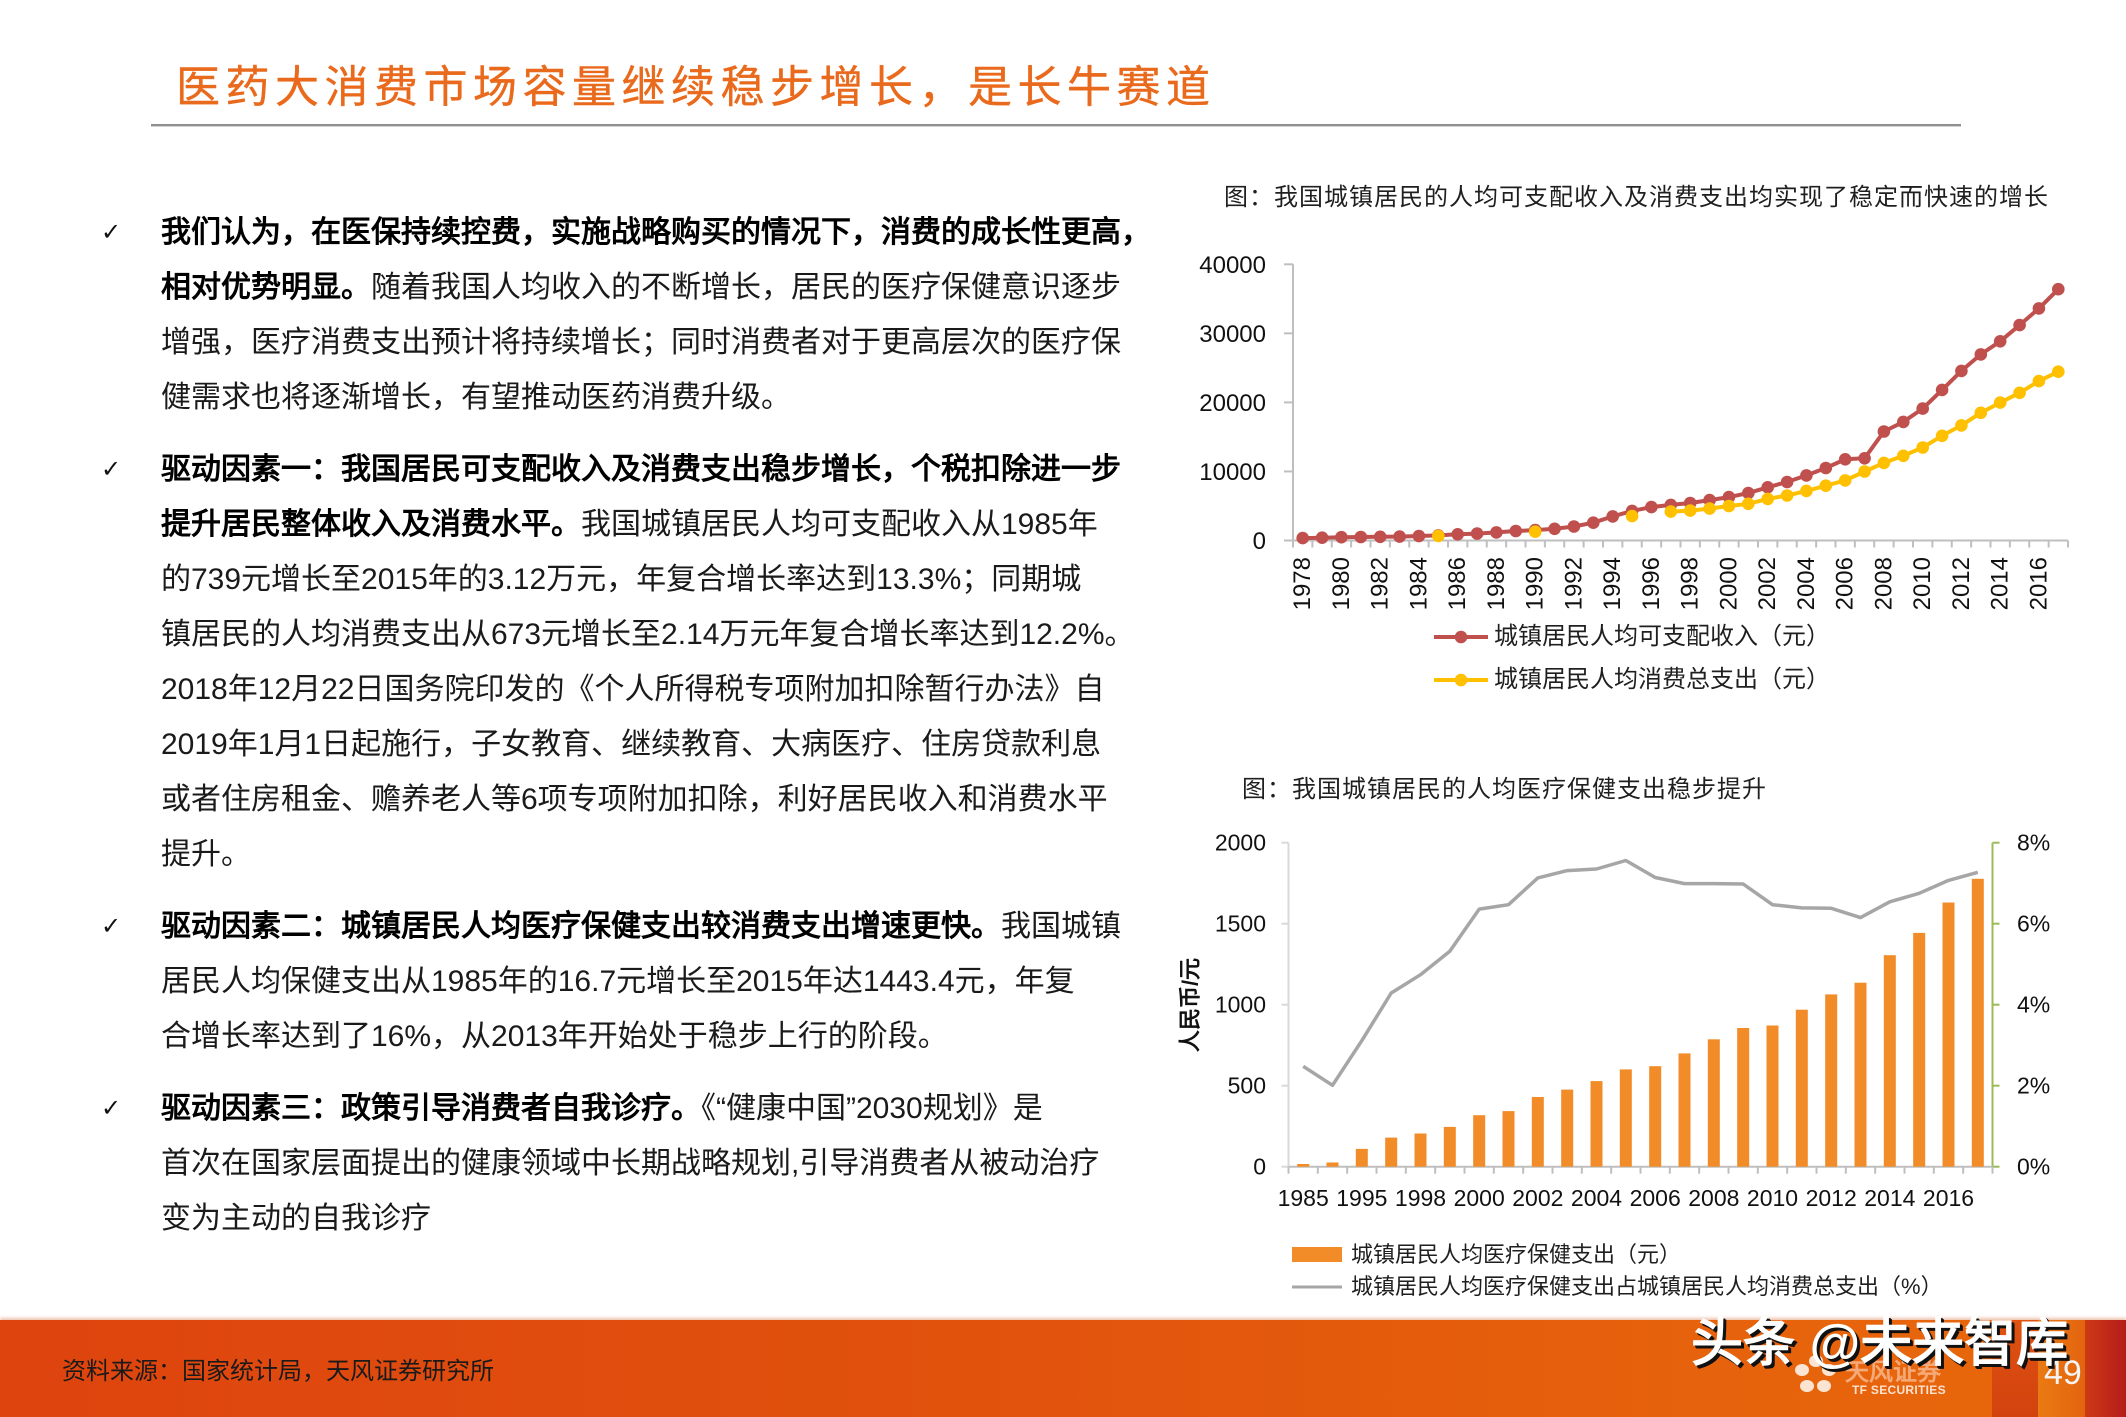 The height and width of the screenshot is (1417, 2126). What do you see at coordinates (371, 524) in the screenshot?
I see `bold-text: 提升居民整体收入及消费水平。` at bounding box center [371, 524].